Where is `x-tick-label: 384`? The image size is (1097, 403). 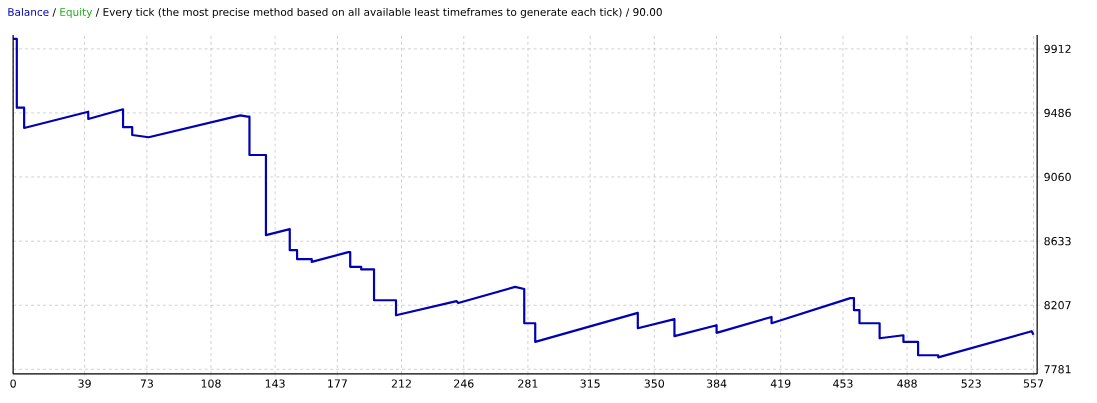 x-tick-label: 384 is located at coordinates (716, 383).